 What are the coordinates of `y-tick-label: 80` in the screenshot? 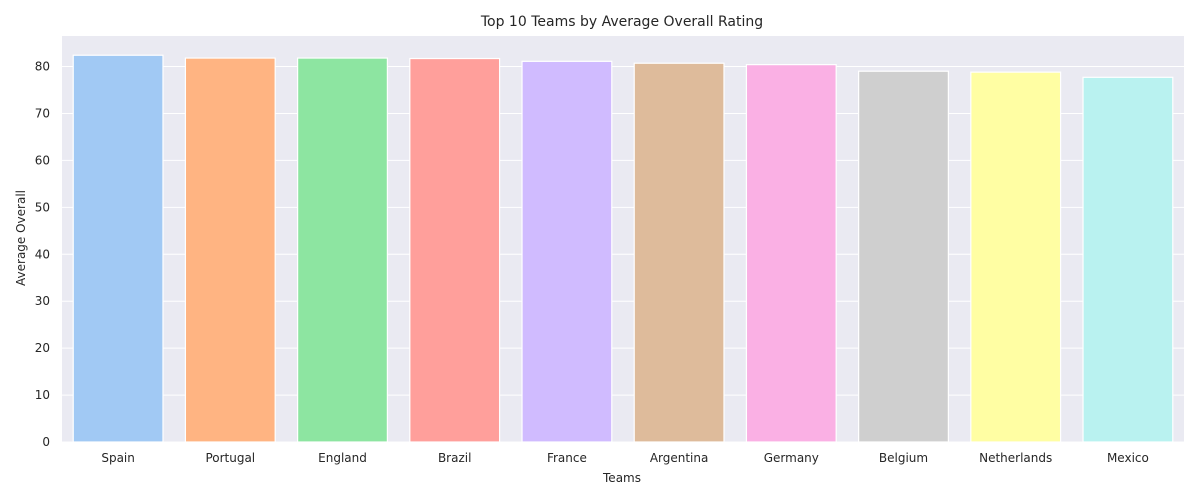 It's located at (42, 67).